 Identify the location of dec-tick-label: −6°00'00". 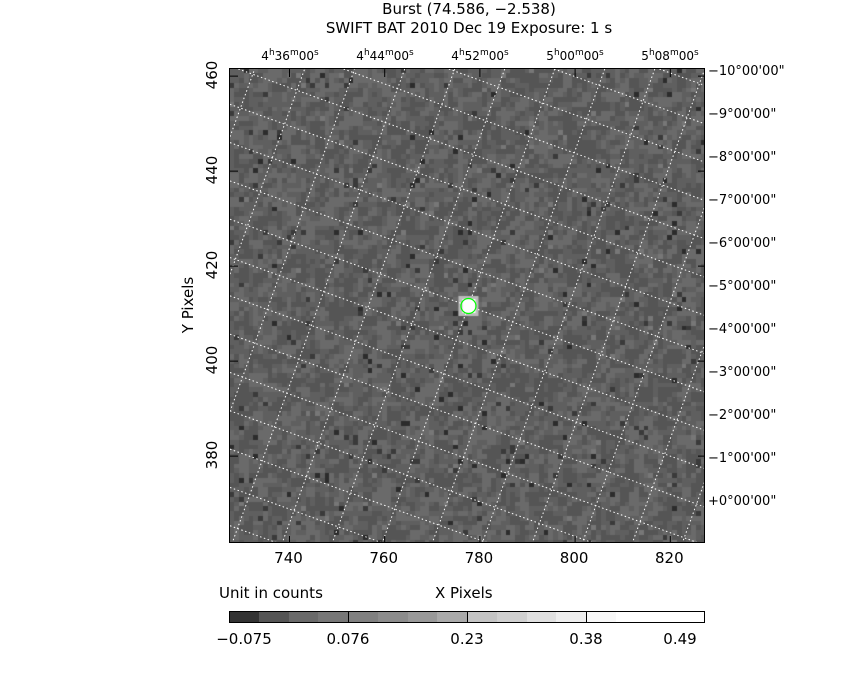
(742, 243).